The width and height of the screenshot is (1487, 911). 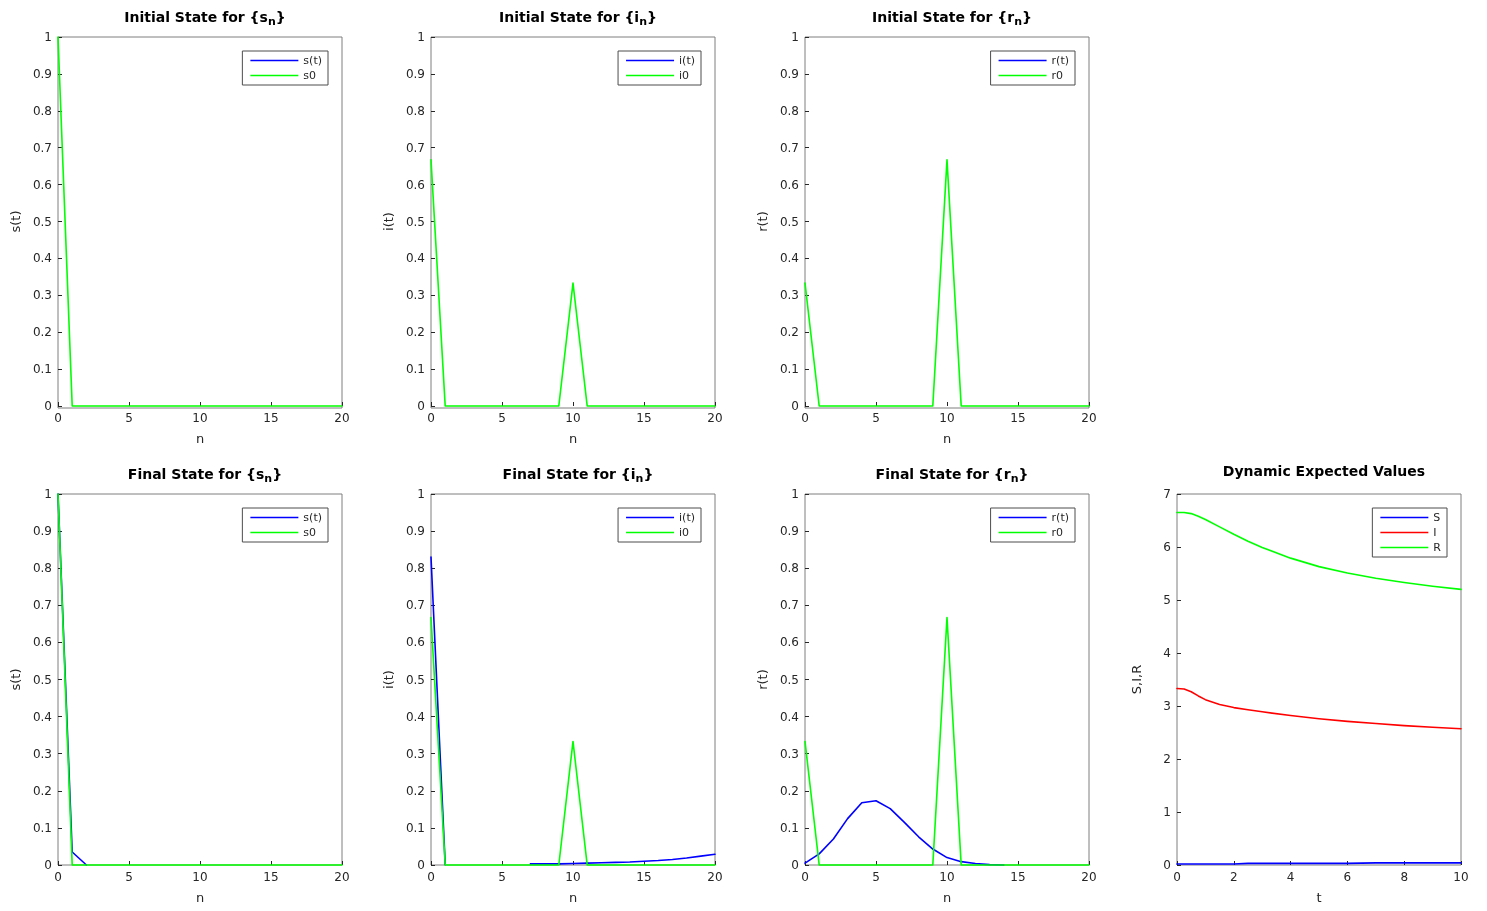 I want to click on legend-label: r(t), so click(x=1060, y=60).